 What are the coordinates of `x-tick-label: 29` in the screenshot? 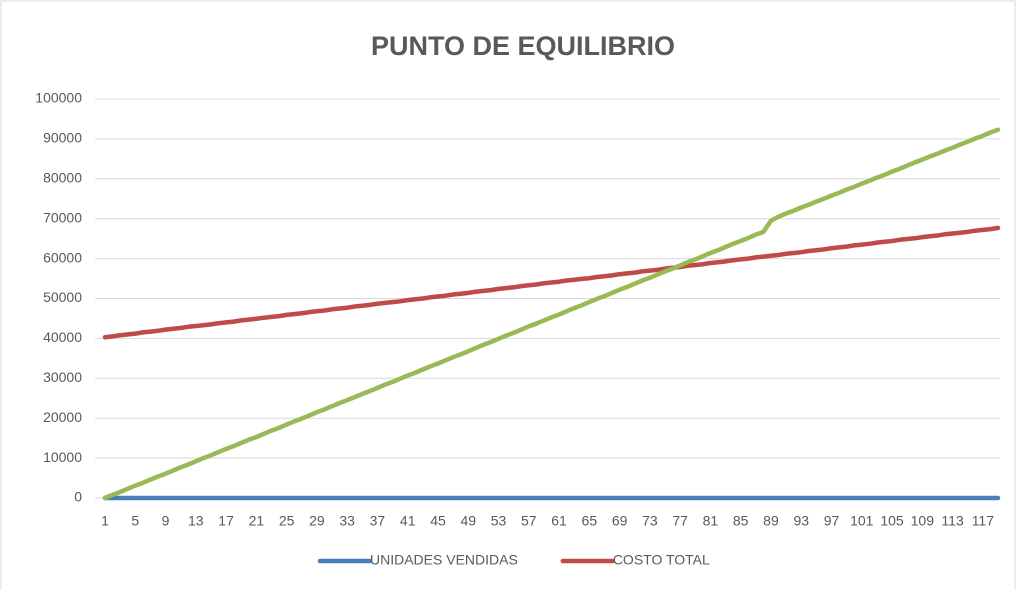 It's located at (317, 521).